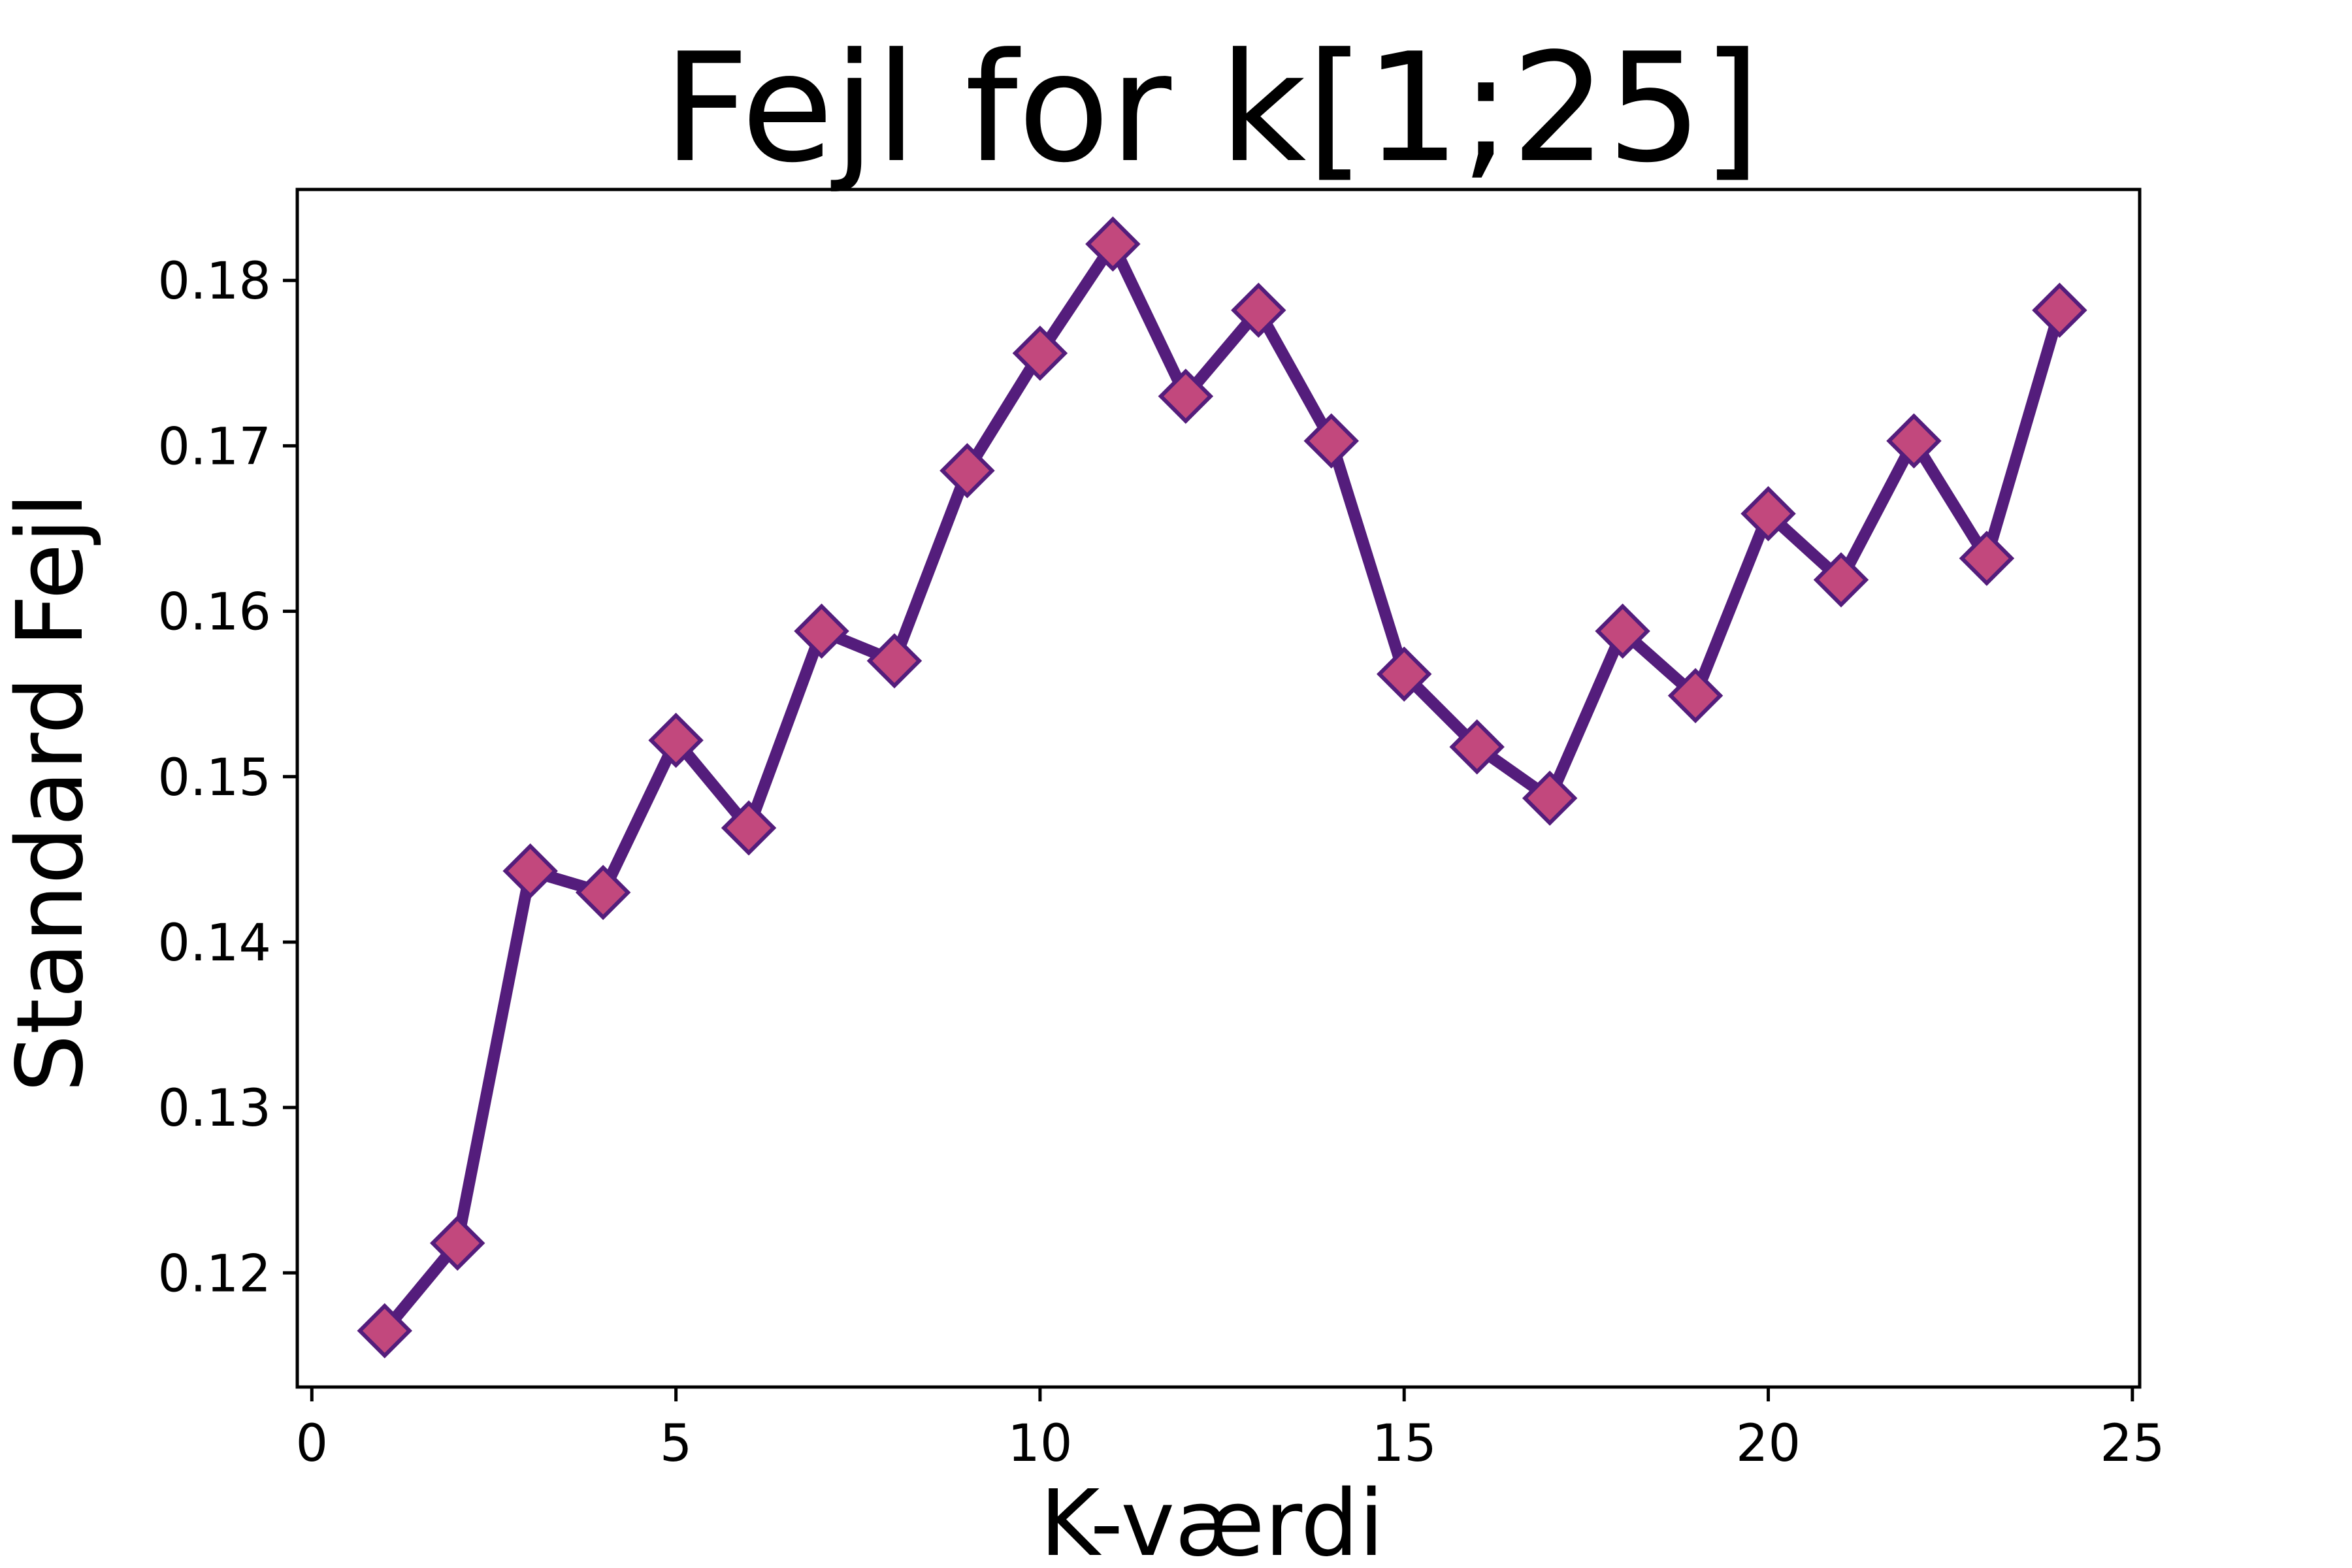 The height and width of the screenshot is (1568, 2352). Describe the element at coordinates (214, 1274) in the screenshot. I see `y-tick-label: 0.12` at that location.